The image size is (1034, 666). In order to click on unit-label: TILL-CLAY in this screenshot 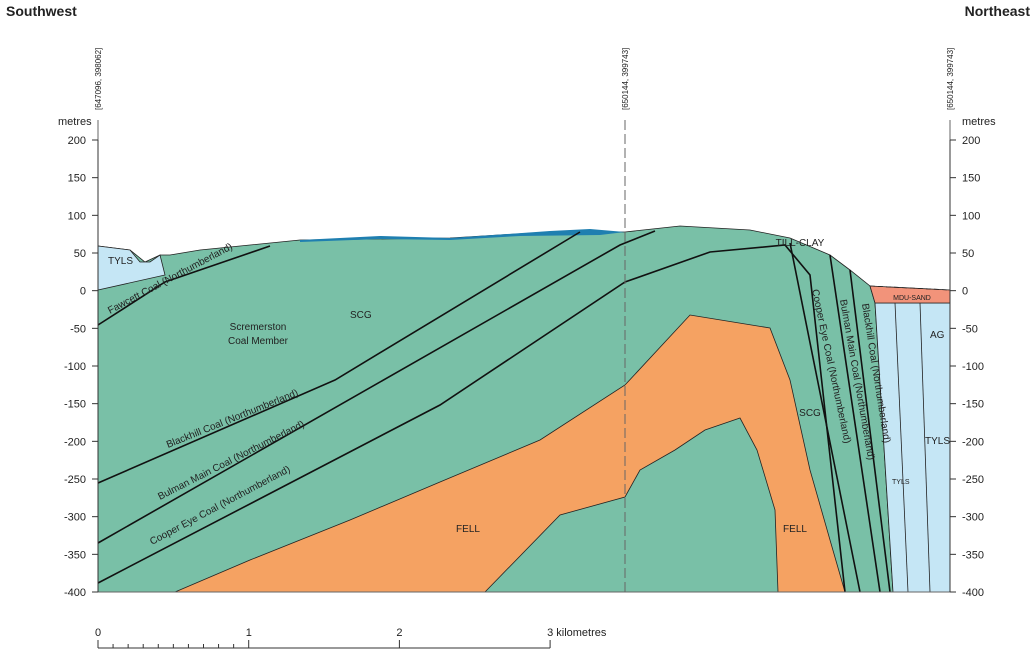, I will do `click(800, 243)`.